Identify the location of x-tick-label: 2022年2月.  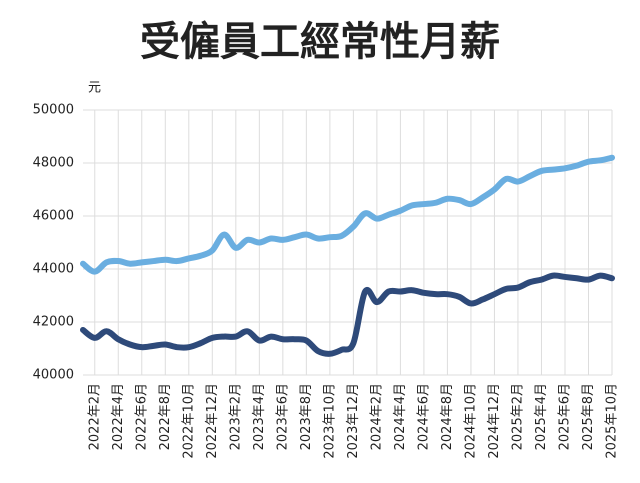
(94, 416).